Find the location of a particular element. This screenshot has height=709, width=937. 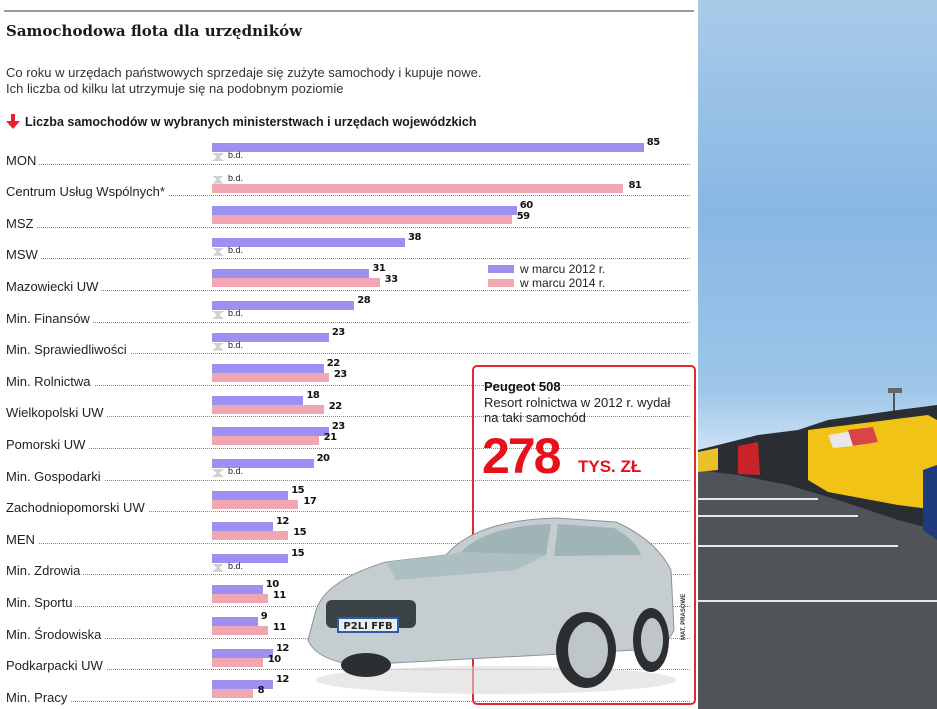

category-label: Min. Zdrowia is located at coordinates (45, 571).